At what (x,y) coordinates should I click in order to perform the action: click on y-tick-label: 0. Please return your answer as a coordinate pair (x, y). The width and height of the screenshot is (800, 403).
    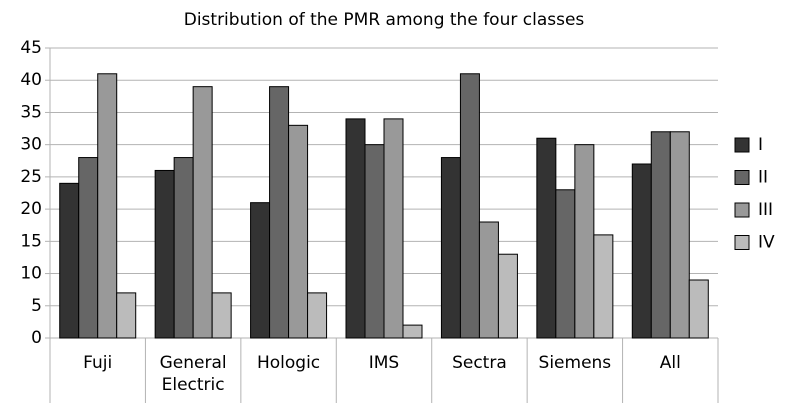
    Looking at the image, I should click on (36, 338).